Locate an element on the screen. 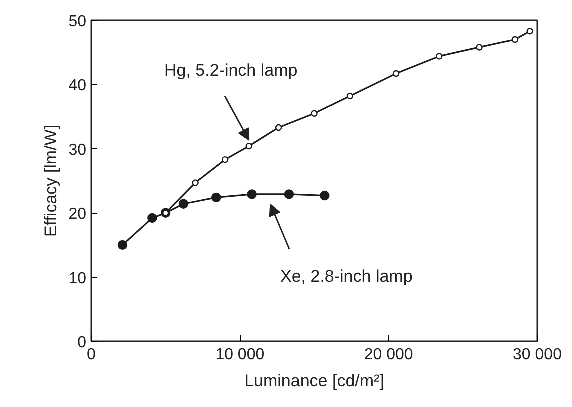 The width and height of the screenshot is (572, 407). x-tick-label: 30 000 is located at coordinates (537, 355).